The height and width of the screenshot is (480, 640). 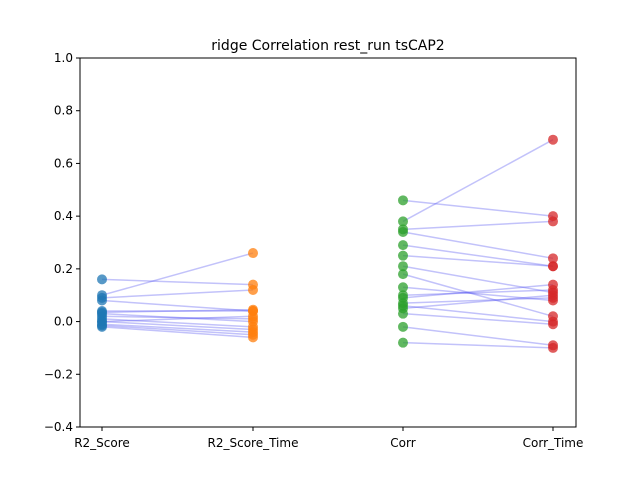 I want to click on x-tick-label: Corr_Time, so click(x=553, y=443).